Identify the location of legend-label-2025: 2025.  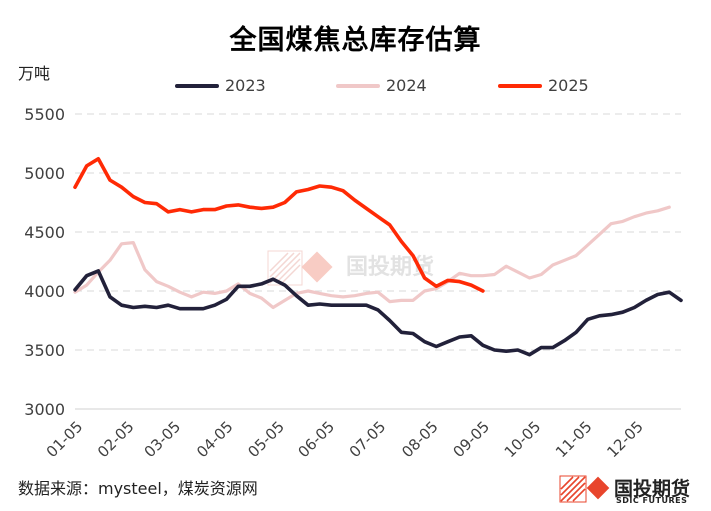
(568, 85).